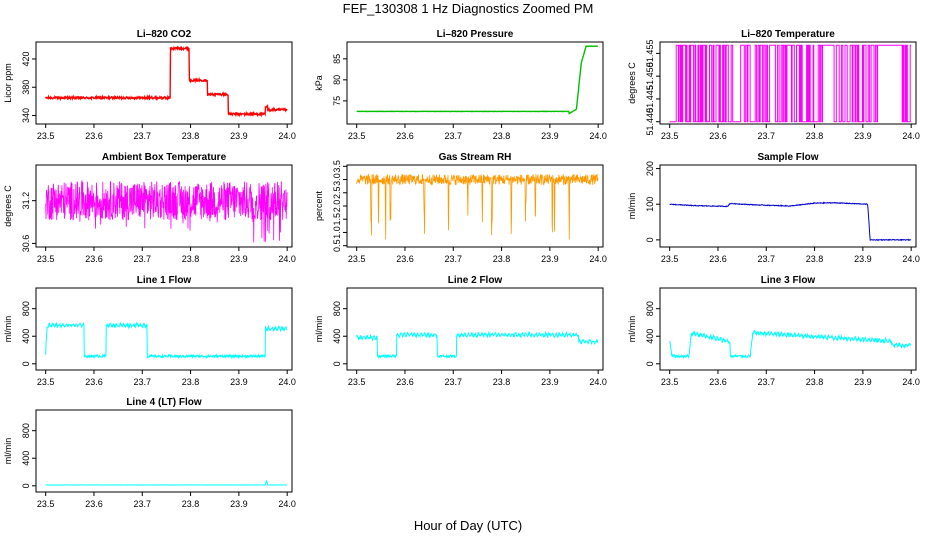 The image size is (936, 540). Describe the element at coordinates (26, 201) in the screenshot. I see `y-tick-label: 31.2` at that location.